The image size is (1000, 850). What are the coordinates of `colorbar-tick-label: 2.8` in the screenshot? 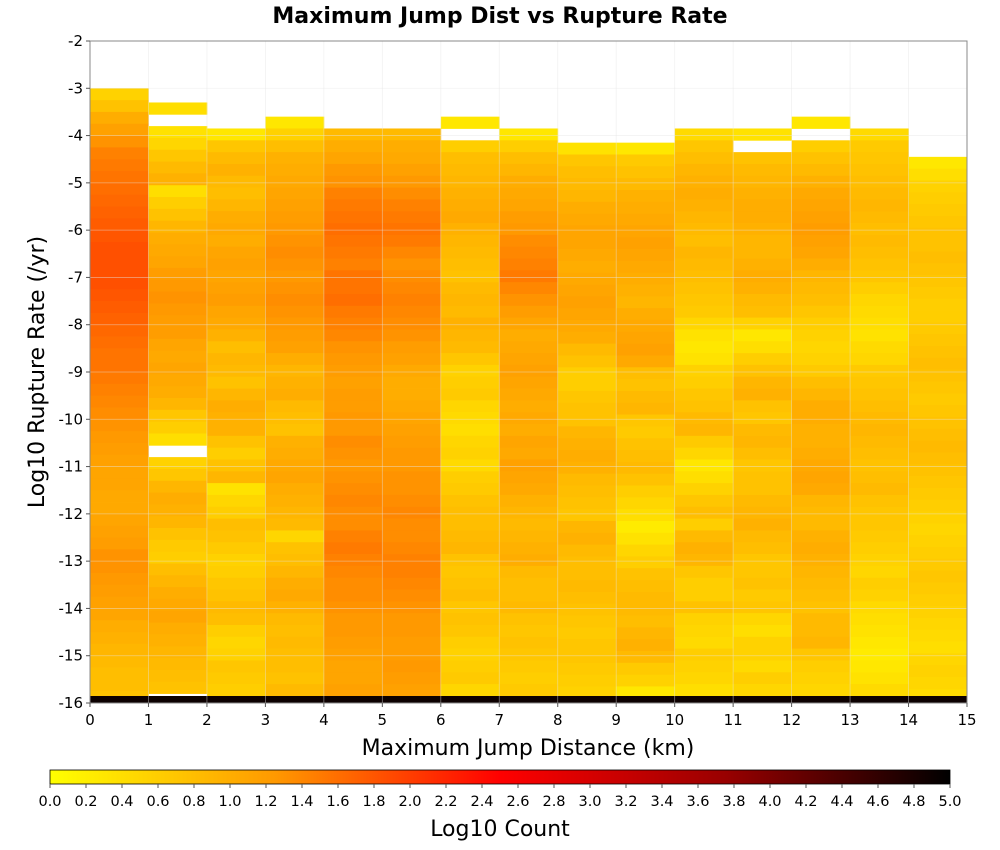 It's located at (553, 802).